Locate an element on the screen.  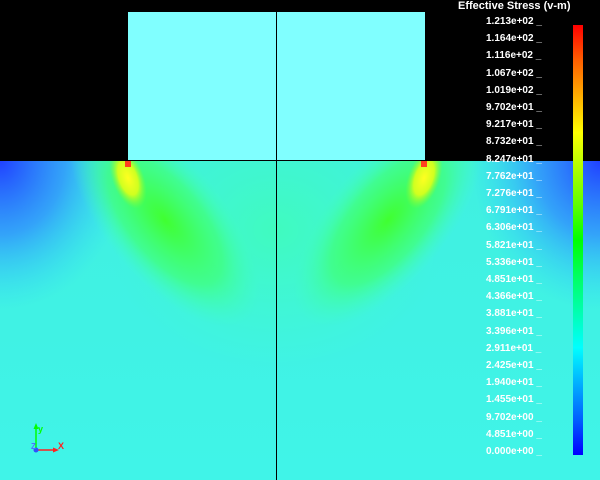
y-axis-arrow is located at coordinates (36, 426).